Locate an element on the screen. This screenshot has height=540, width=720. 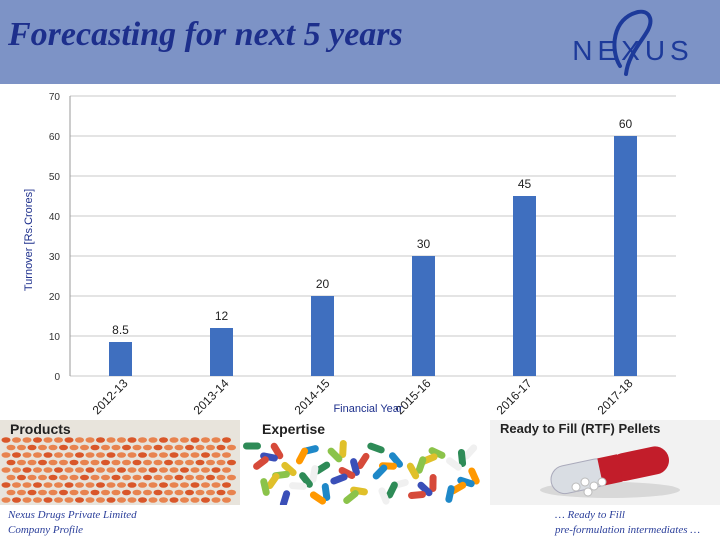
rtf-panel: Ready to Fill (RTF) Pellets is located at coordinates (605, 462).